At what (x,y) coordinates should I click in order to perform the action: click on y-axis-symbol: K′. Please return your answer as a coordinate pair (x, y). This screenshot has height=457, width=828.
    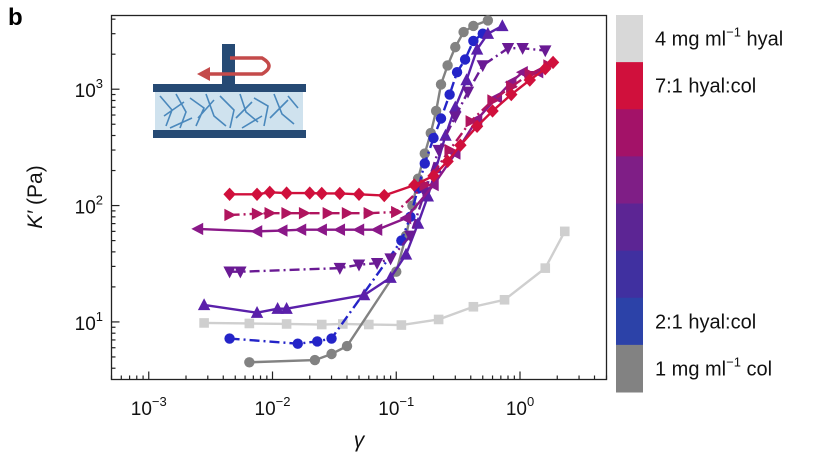
    Looking at the image, I should click on (35, 219).